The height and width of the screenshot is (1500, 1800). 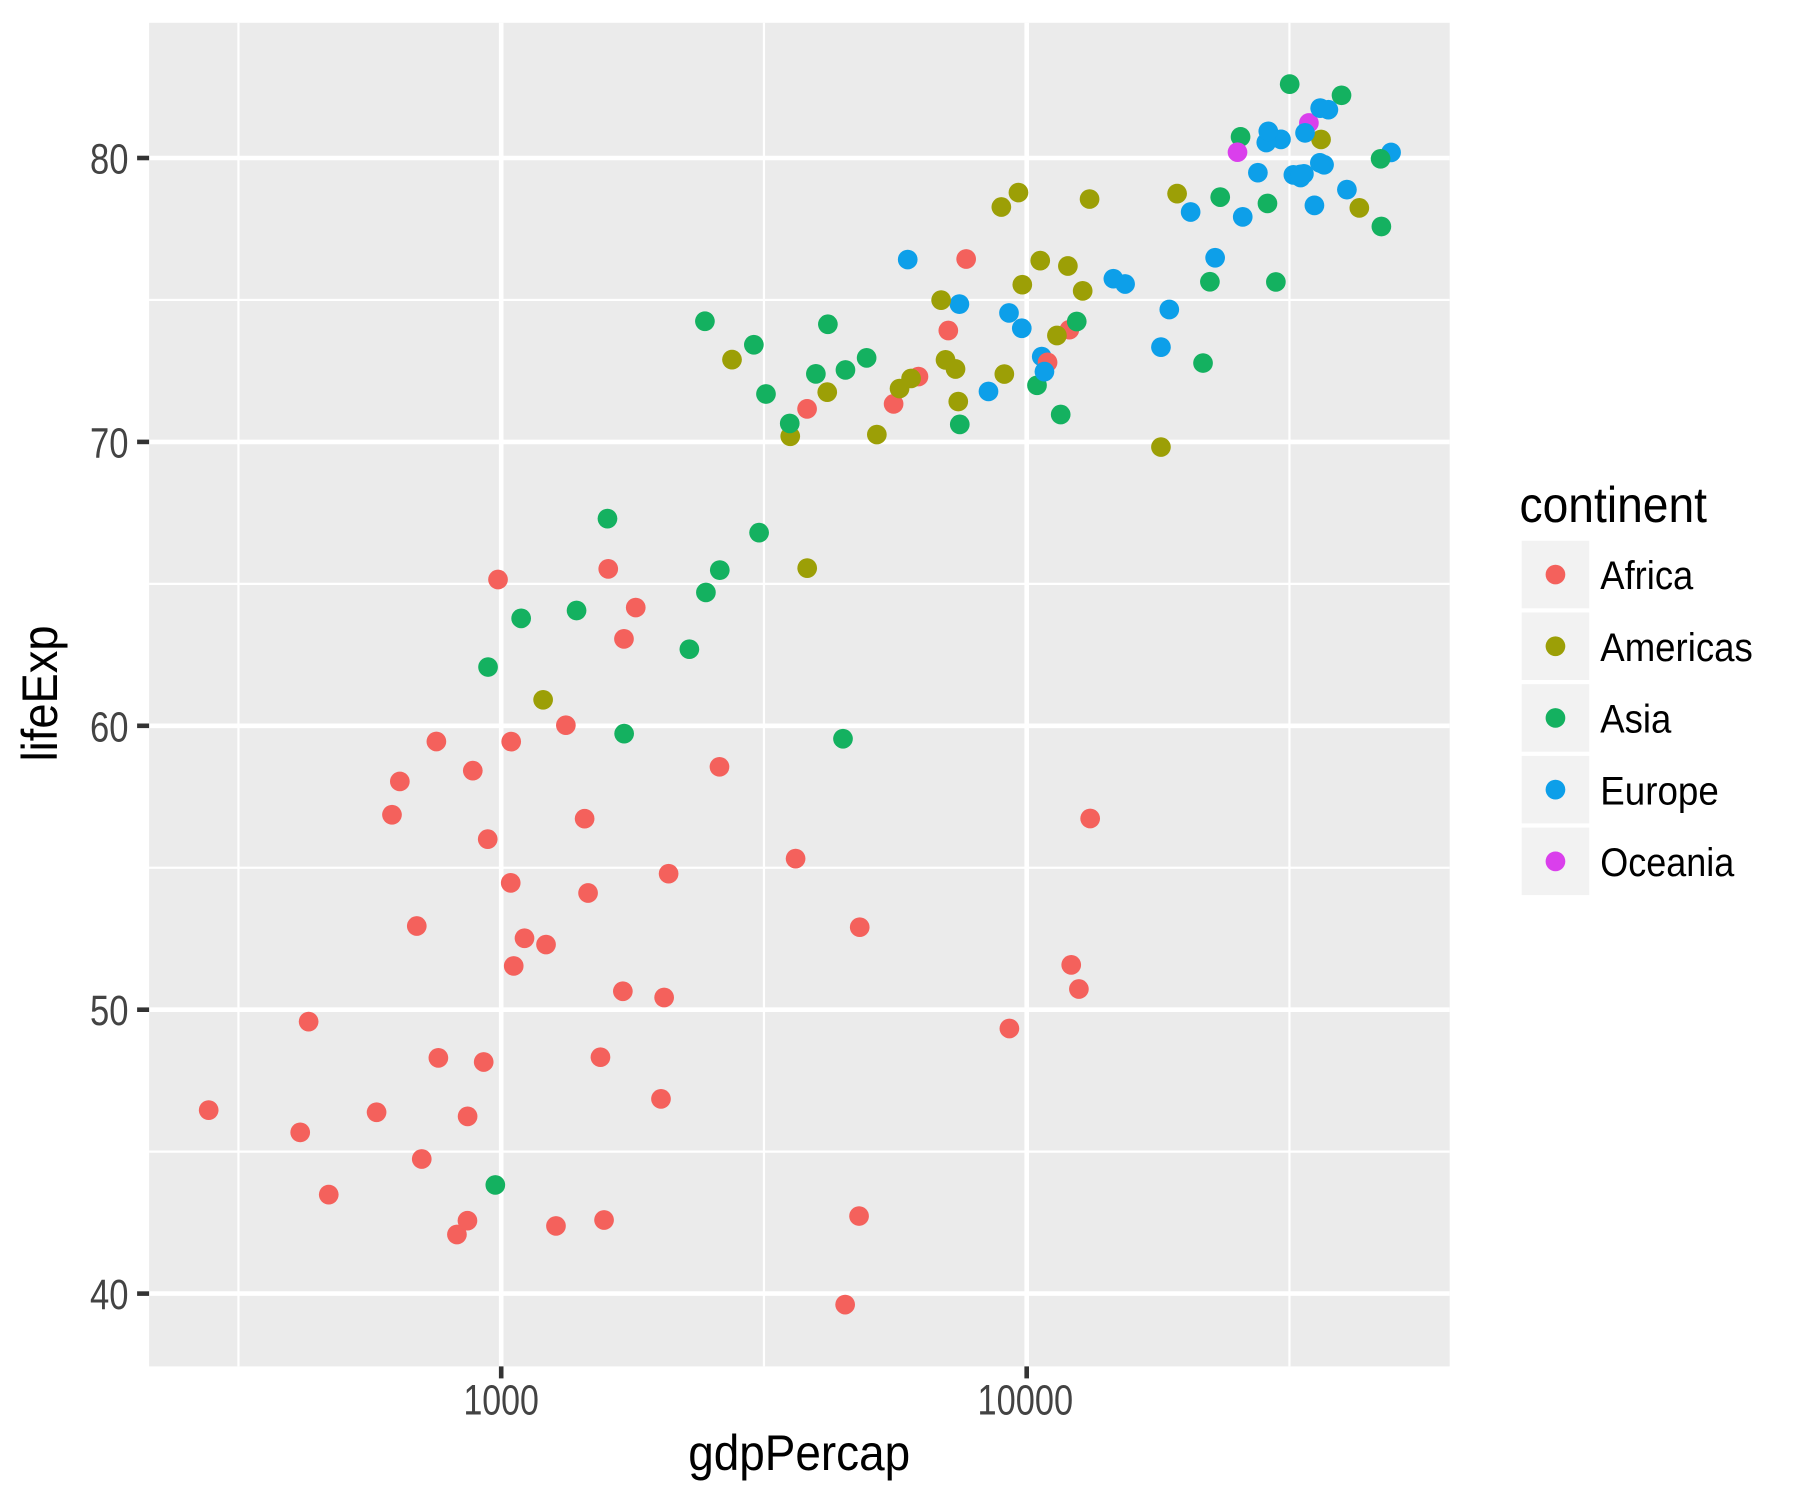 I want to click on svg-text: Asia, so click(x=1636, y=720).